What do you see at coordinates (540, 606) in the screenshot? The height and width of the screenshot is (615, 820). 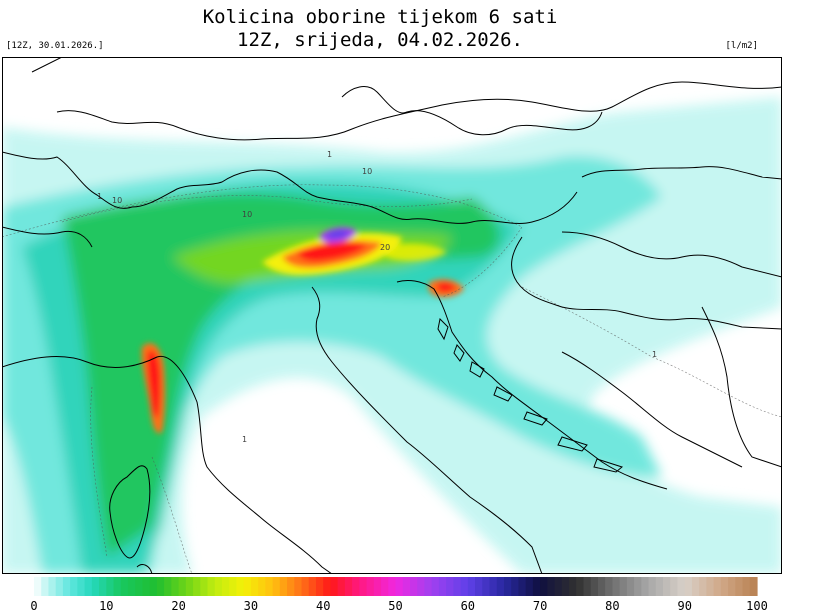 I see `colorbar-tick-label: 70` at bounding box center [540, 606].